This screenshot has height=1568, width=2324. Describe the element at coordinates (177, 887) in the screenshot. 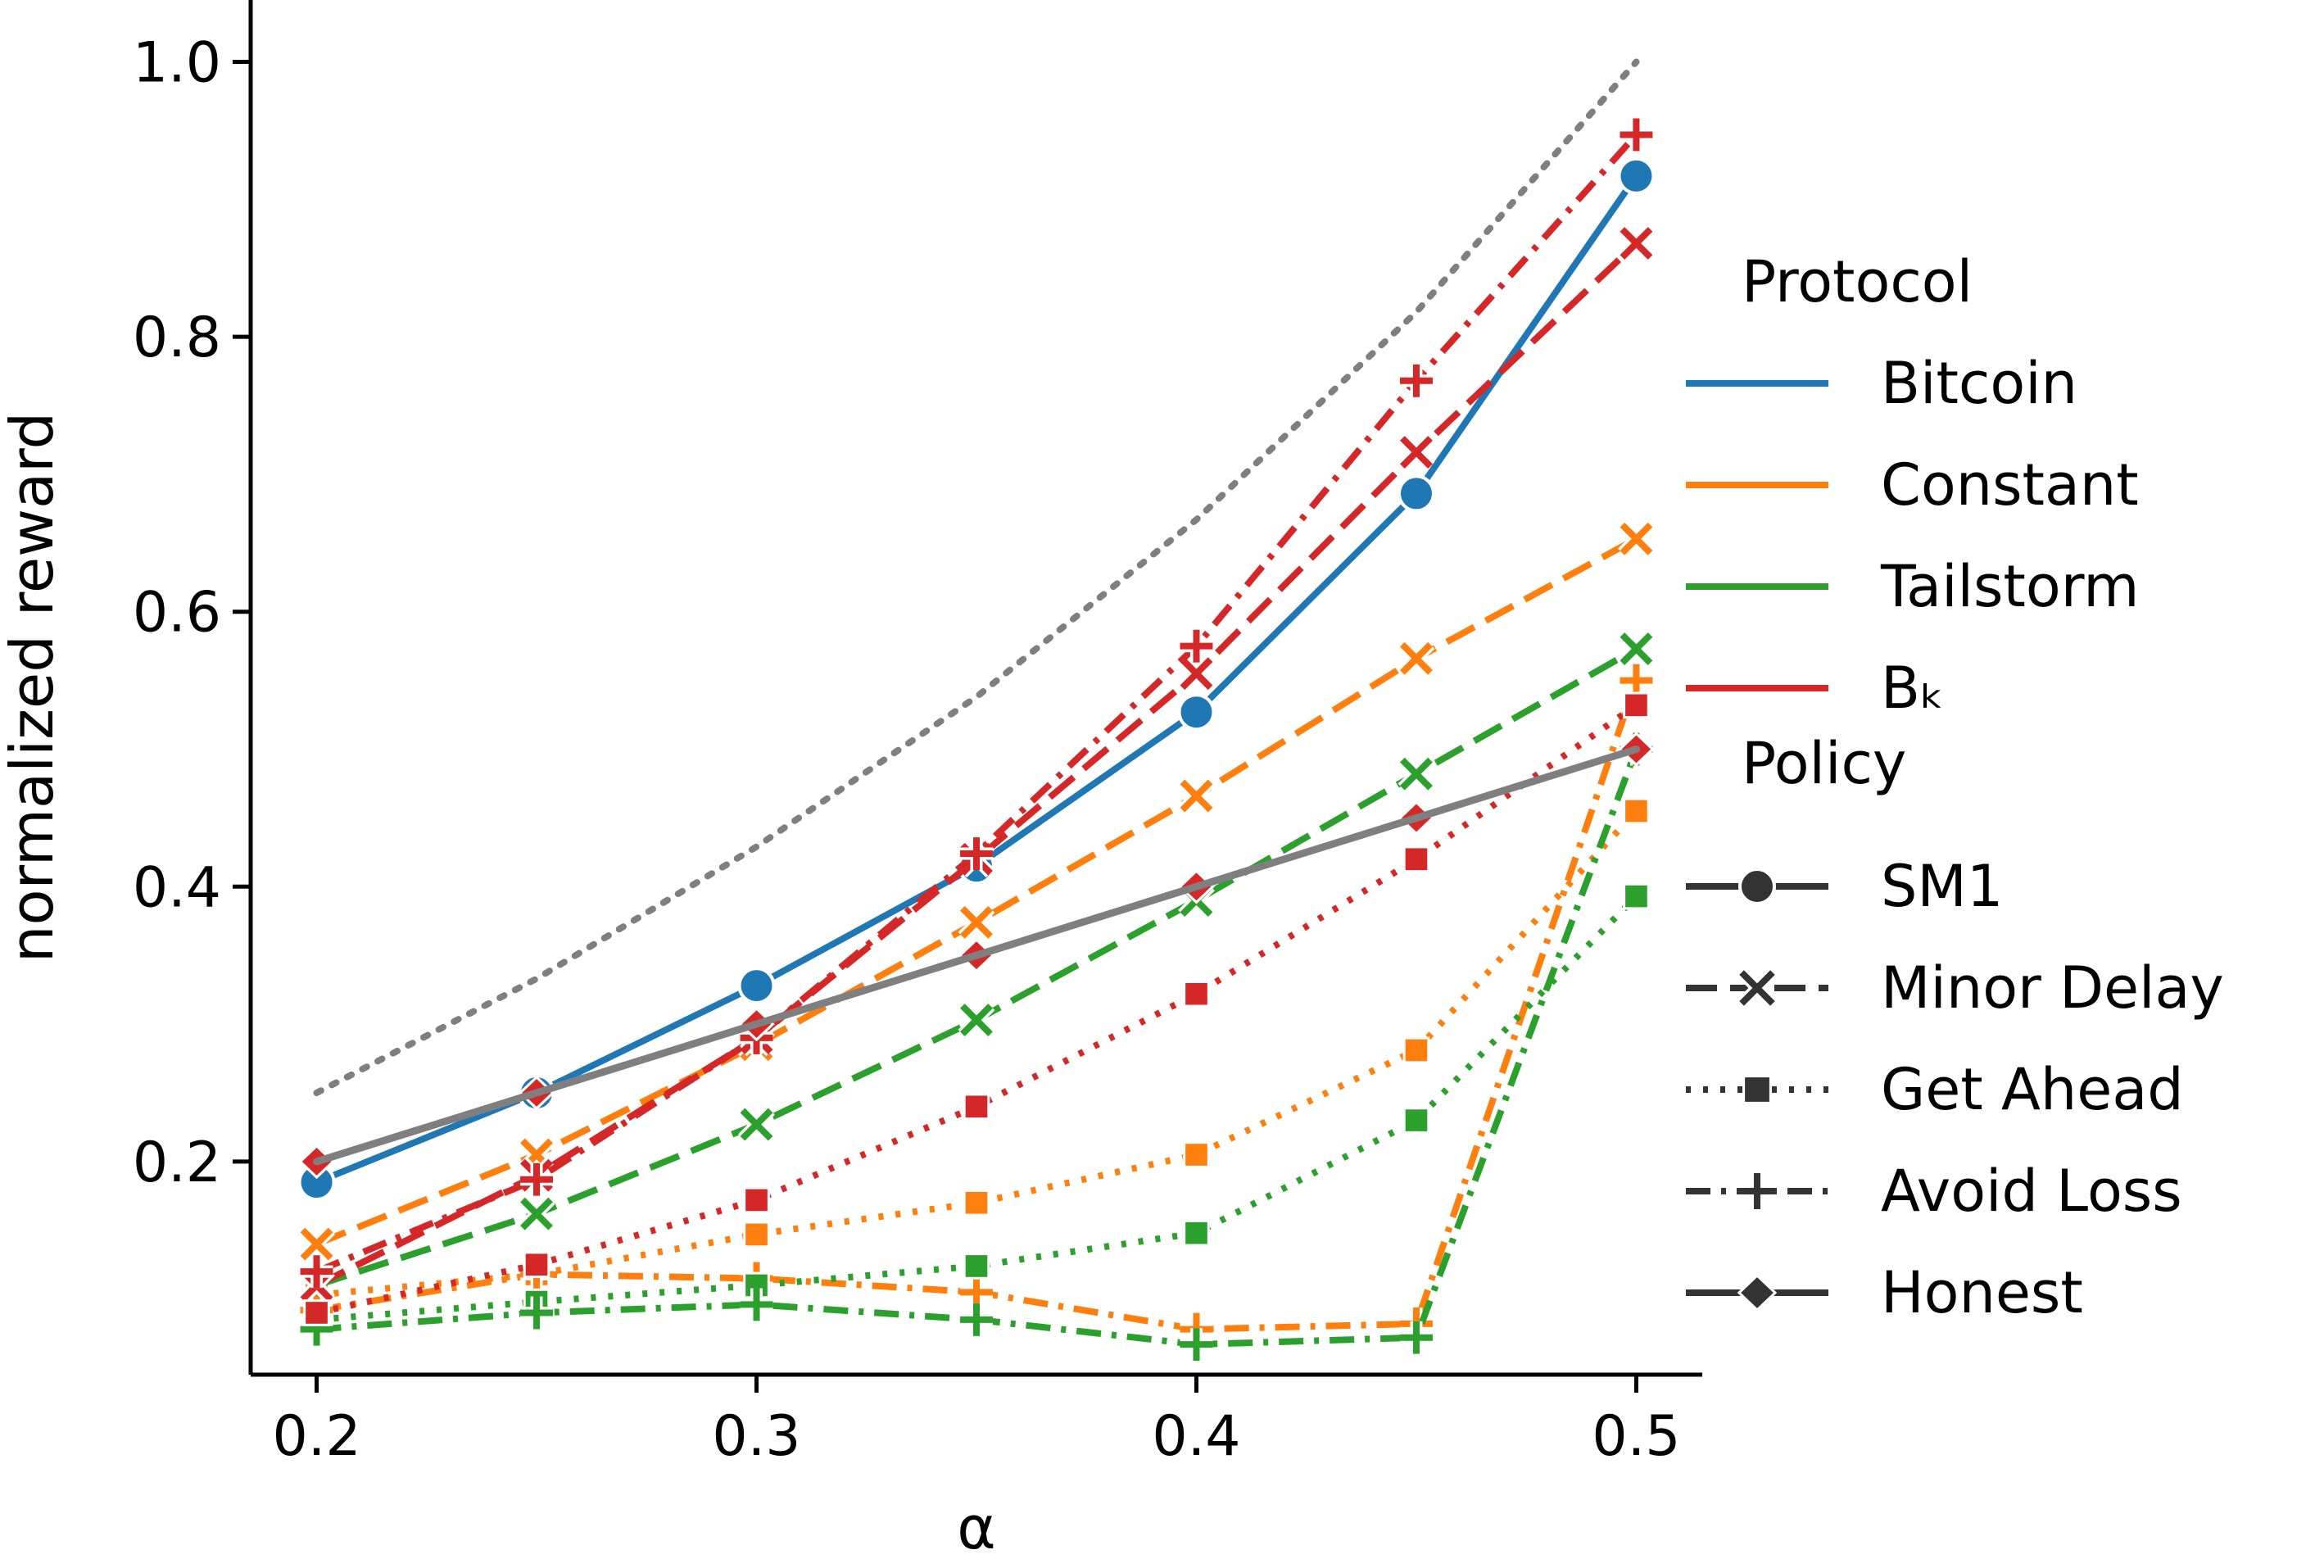

I see `y-tick-label: 0.4` at that location.